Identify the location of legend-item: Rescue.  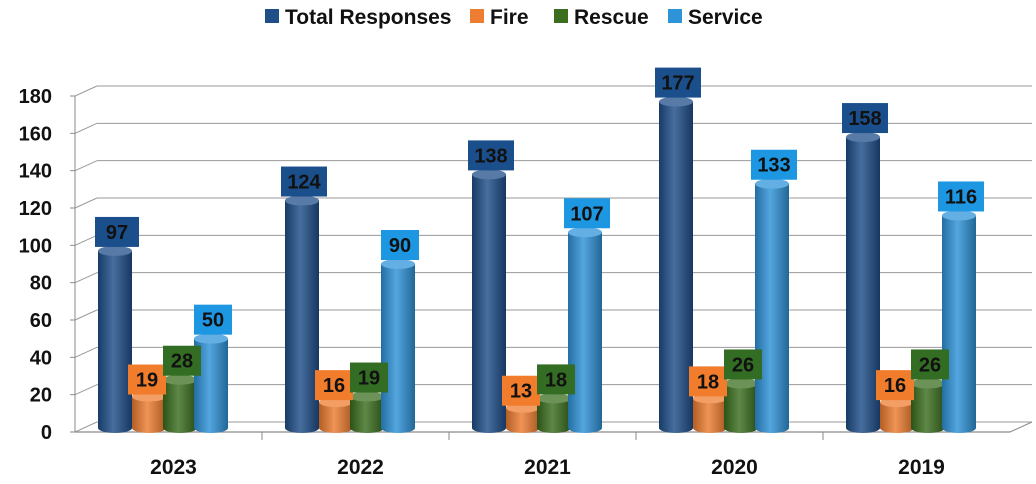
(601, 17).